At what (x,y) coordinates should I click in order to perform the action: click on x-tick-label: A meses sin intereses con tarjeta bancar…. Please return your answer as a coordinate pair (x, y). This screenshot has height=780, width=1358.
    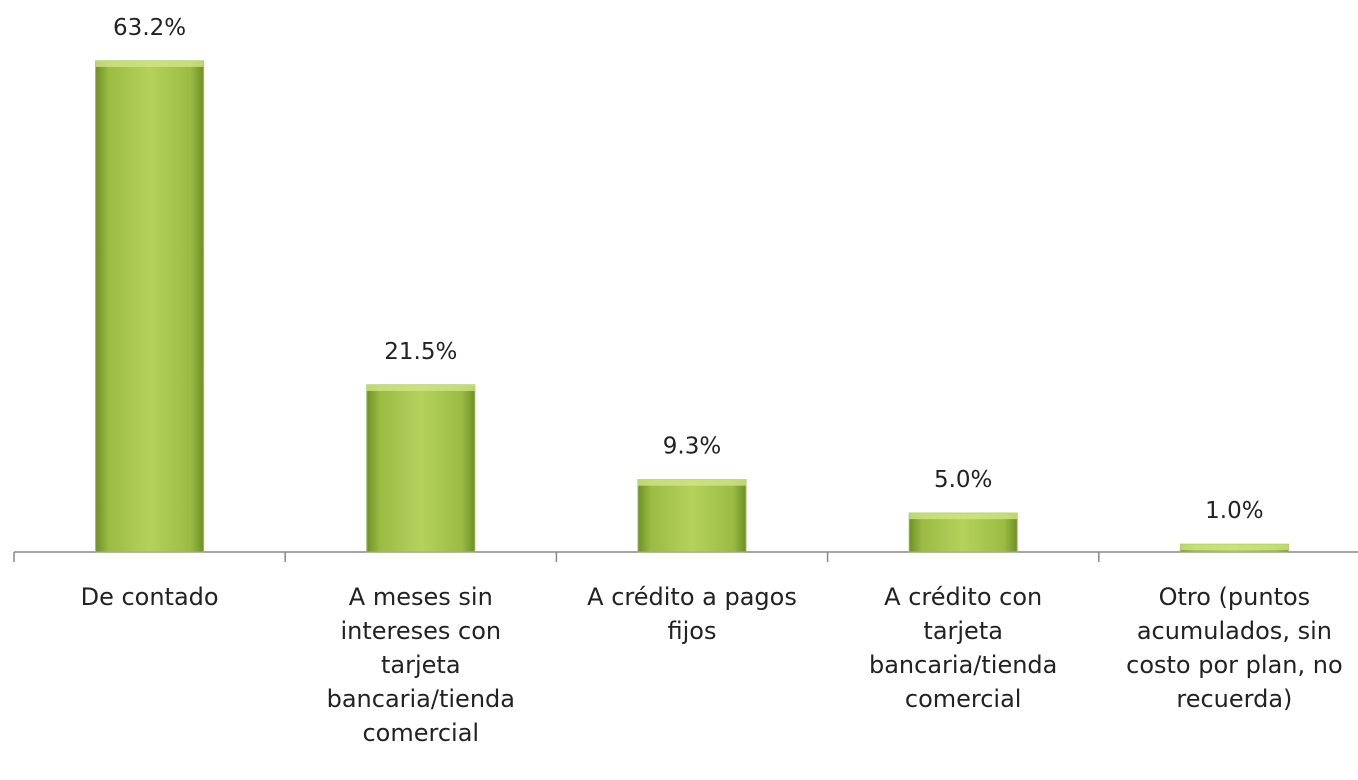
    Looking at the image, I should click on (420, 665).